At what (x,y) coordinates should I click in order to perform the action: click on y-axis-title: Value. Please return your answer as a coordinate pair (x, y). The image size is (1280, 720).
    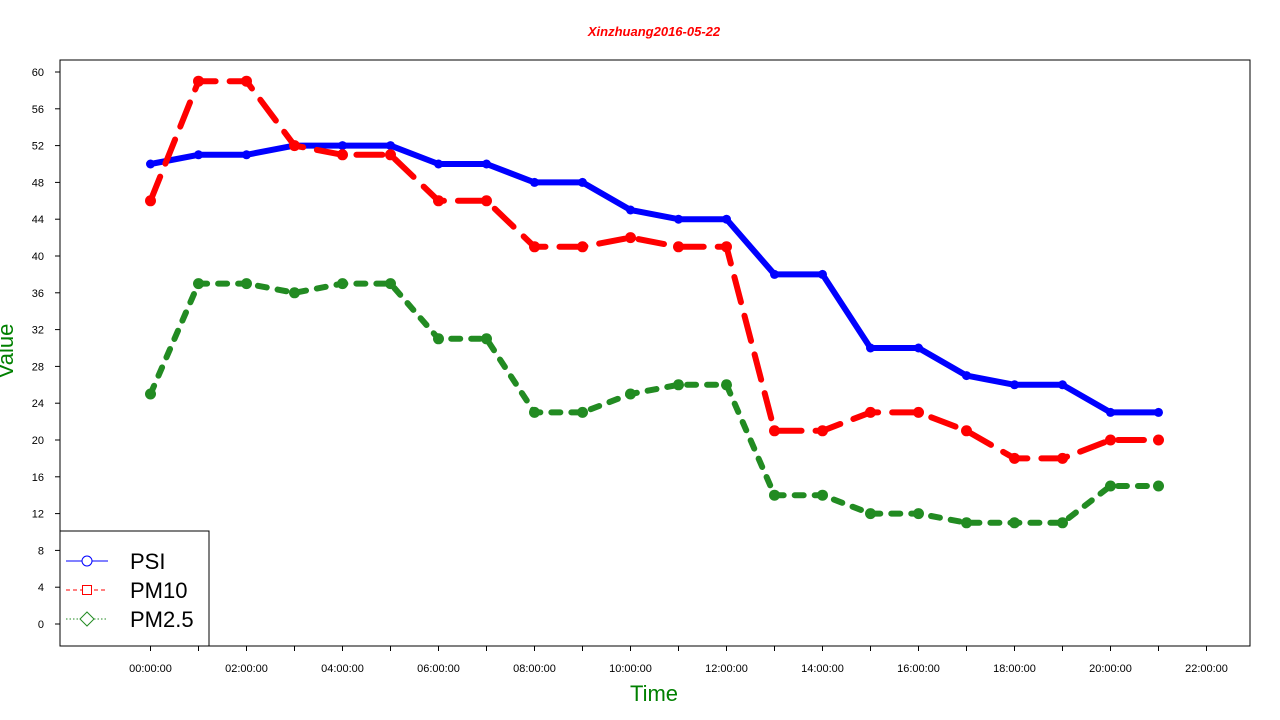
    Looking at the image, I should click on (9, 351).